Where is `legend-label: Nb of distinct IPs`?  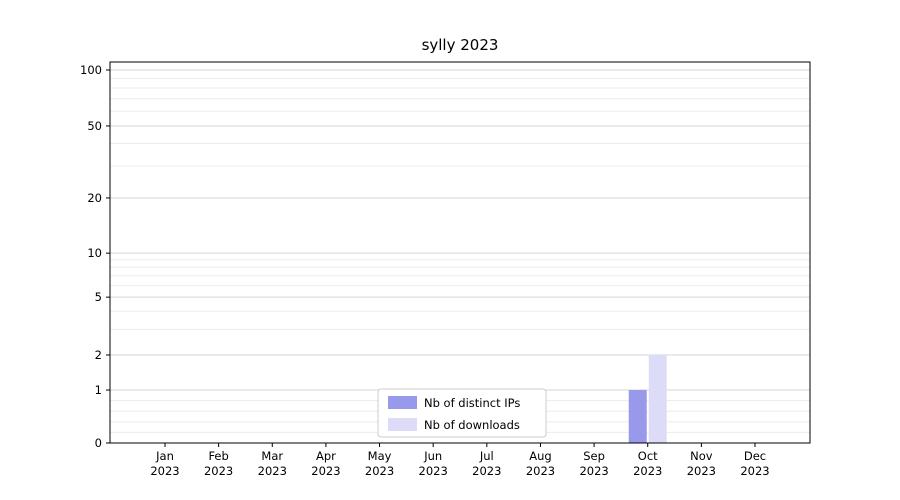
legend-label: Nb of distinct IPs is located at coordinates (472, 403).